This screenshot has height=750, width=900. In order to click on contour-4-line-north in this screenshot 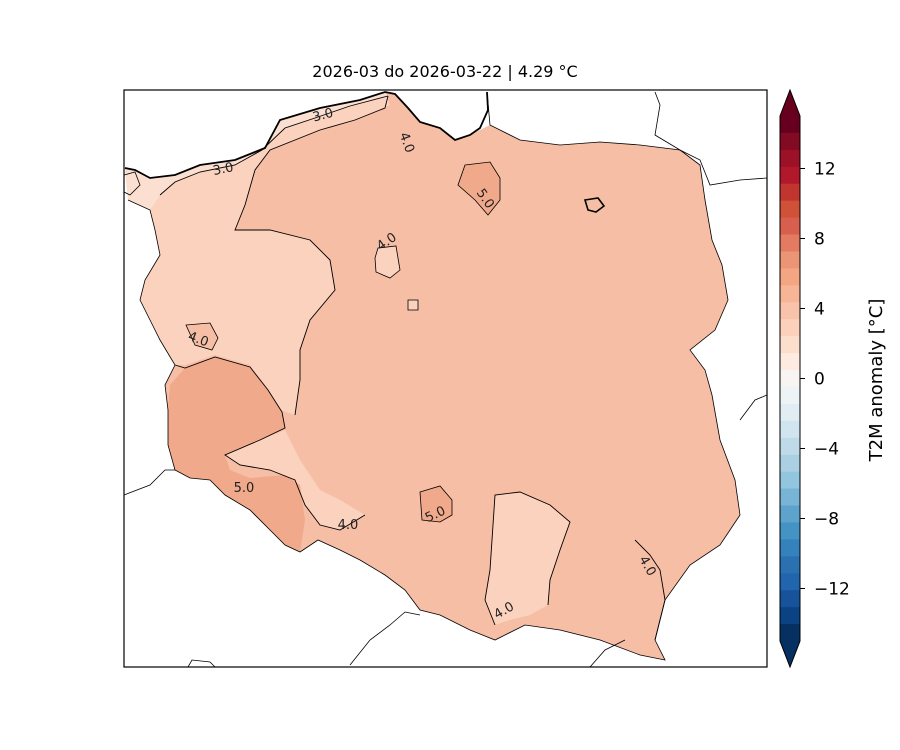, I will do `click(311, 255)`.